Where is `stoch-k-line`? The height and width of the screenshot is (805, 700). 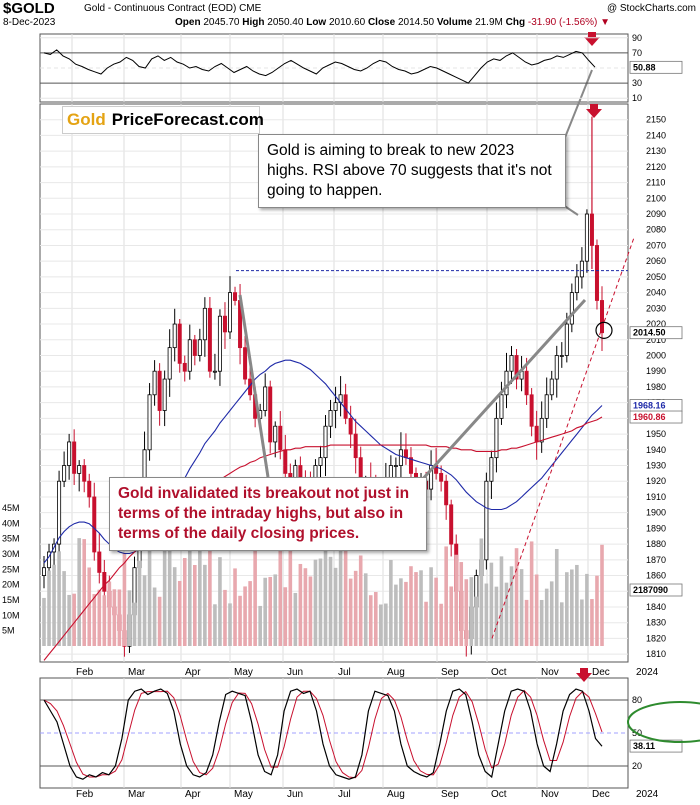
stoch-k-line is located at coordinates (323, 734).